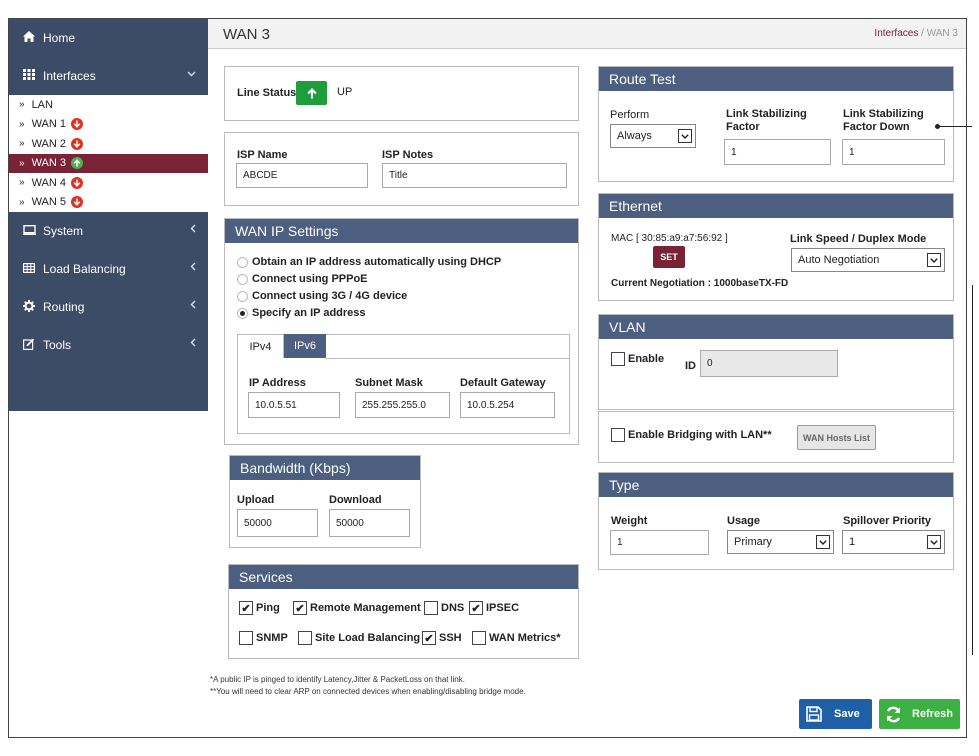 The height and width of the screenshot is (756, 979). I want to click on checkbox-label: SNMP, so click(272, 638).